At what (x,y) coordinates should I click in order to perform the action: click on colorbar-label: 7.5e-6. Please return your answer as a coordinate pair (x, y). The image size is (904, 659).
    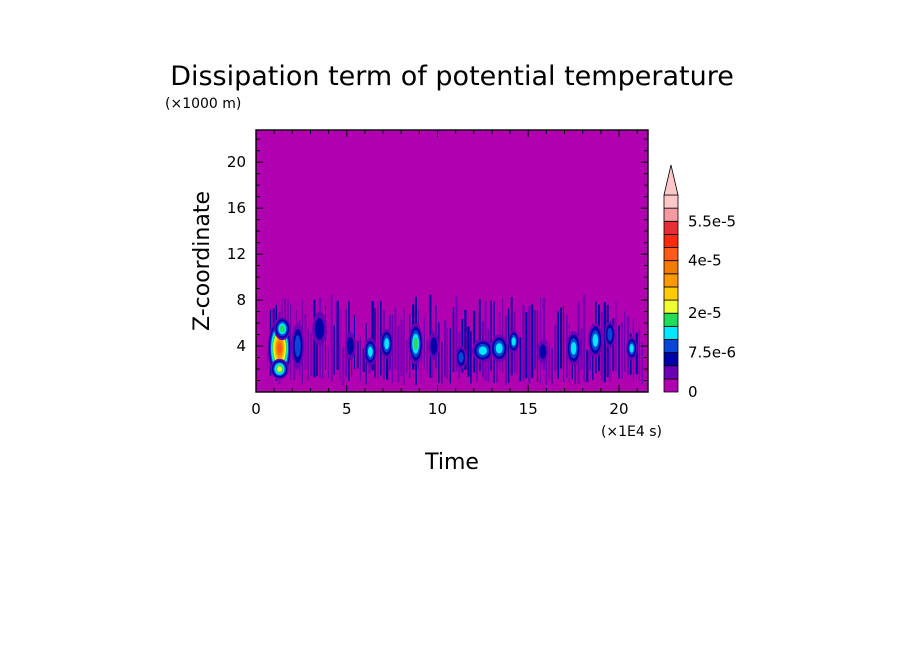
    Looking at the image, I should click on (712, 353).